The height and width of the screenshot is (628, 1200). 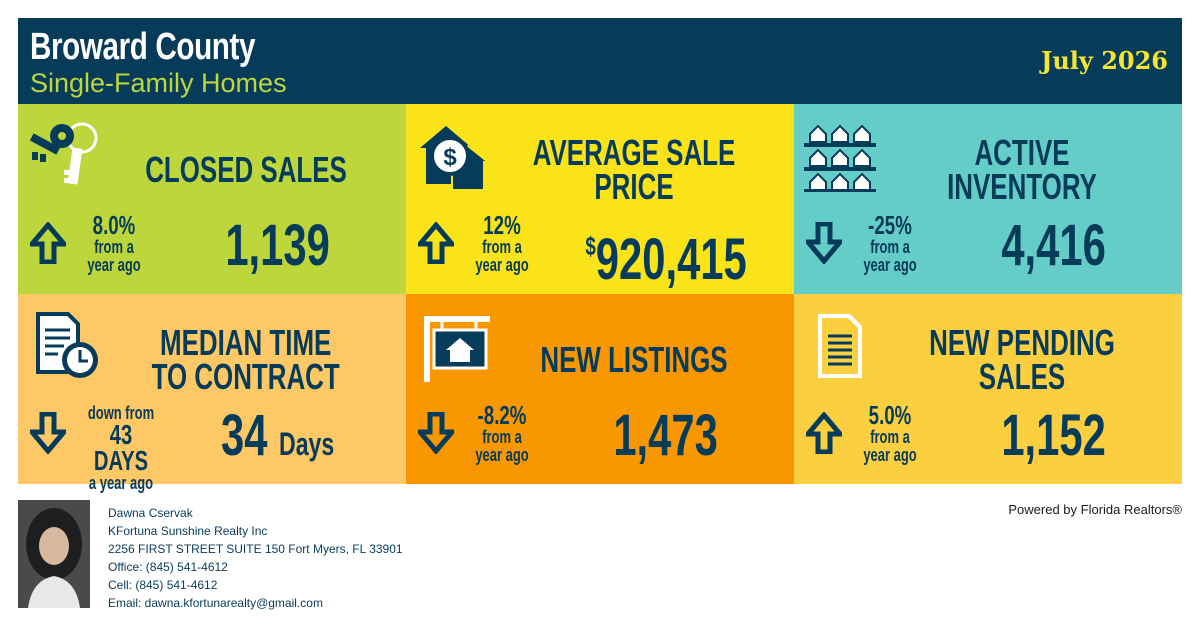 I want to click on agent-portrait-icon, so click(x=54, y=554).